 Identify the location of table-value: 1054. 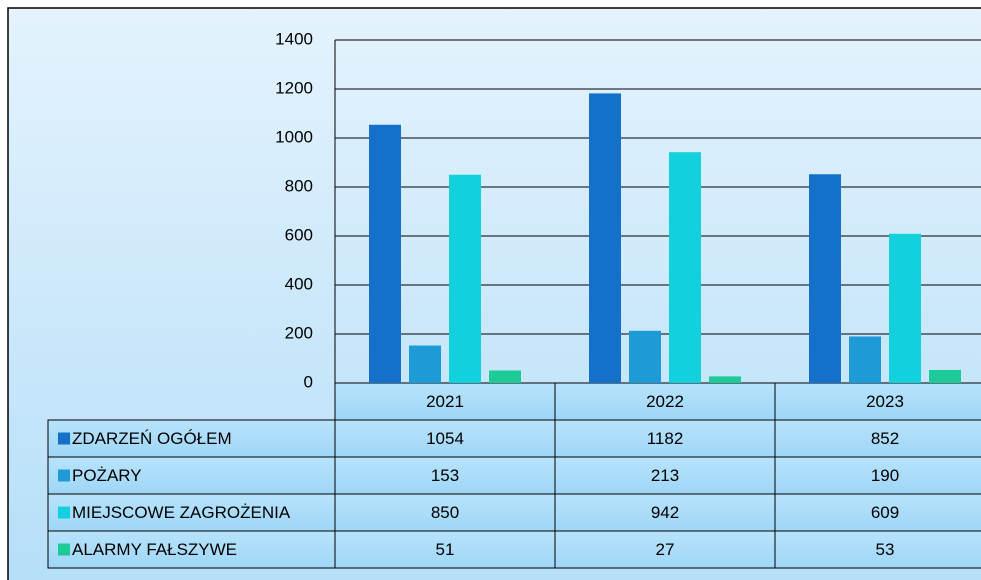
(445, 438).